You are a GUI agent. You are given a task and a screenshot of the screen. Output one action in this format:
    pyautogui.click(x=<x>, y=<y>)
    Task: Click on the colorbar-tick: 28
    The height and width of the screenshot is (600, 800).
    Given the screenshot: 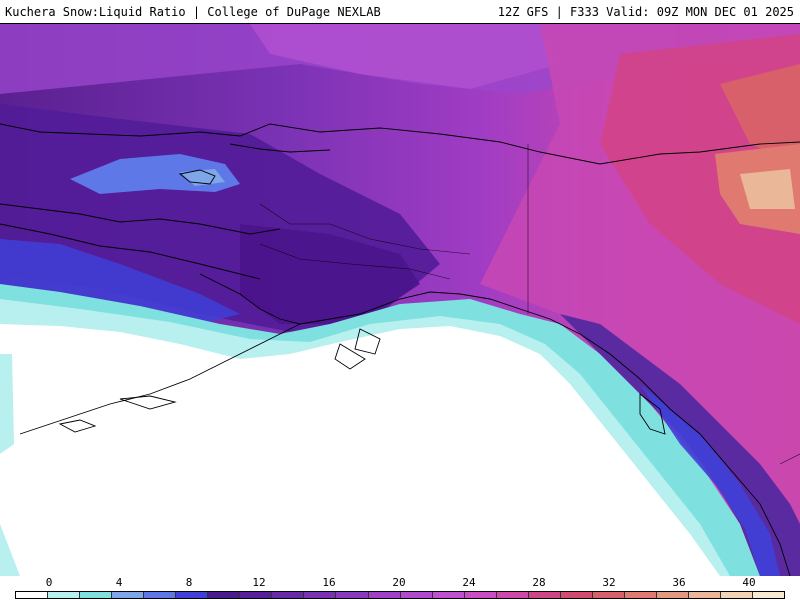 What is the action you would take?
    pyautogui.click(x=539, y=582)
    